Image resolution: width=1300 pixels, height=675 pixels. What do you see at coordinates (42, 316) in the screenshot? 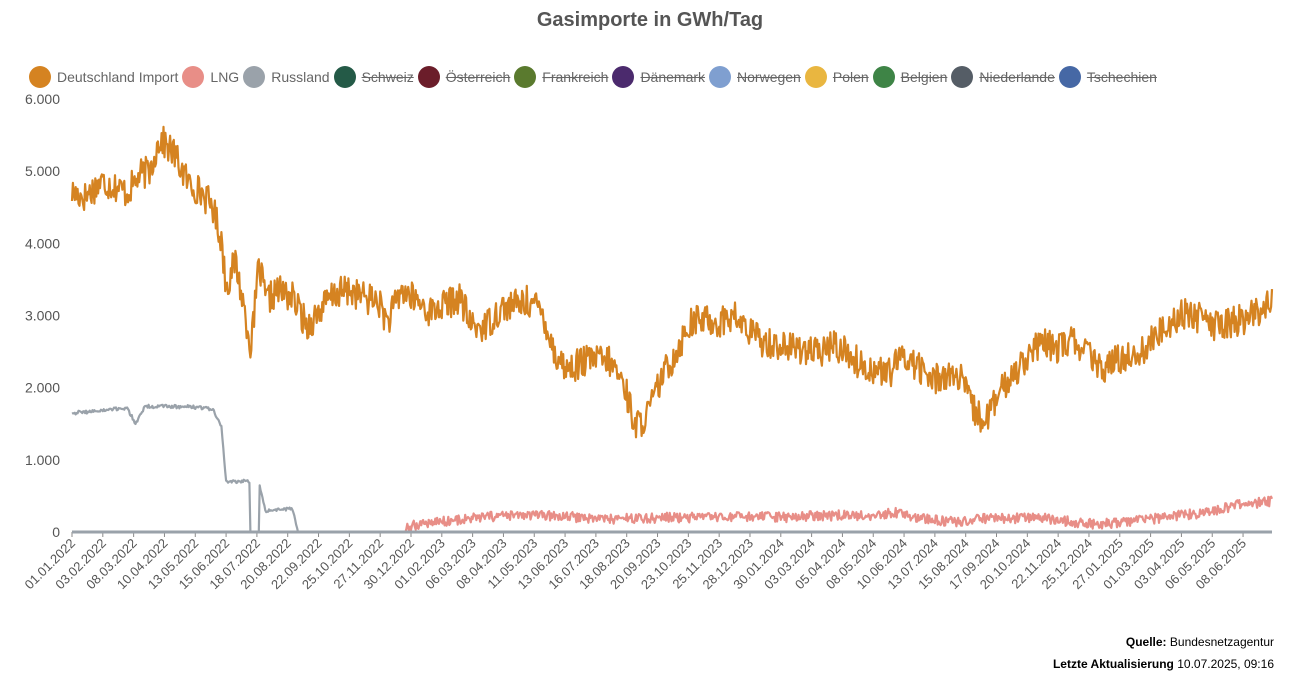
I see `y-tick-label: 3.000` at bounding box center [42, 316].